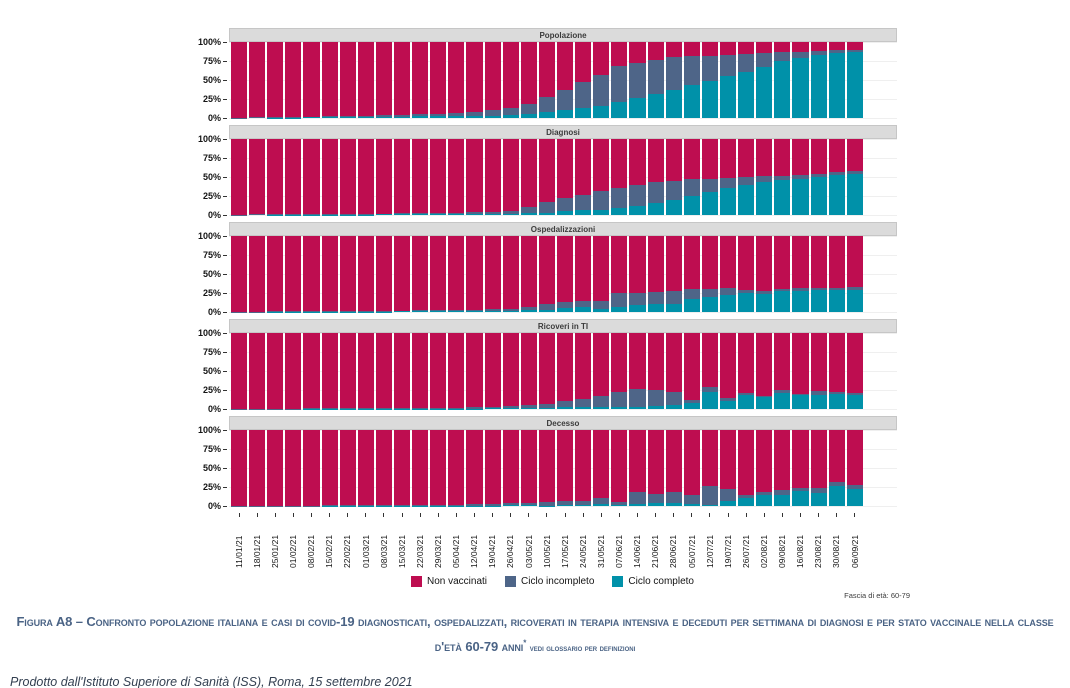 Image resolution: width=1070 pixels, height=688 pixels. Describe the element at coordinates (547, 366) in the screenshot. I see `panel-ricoveri-in-ti: Ricoveri in TI 100% 75% 50% 25% 0%` at that location.